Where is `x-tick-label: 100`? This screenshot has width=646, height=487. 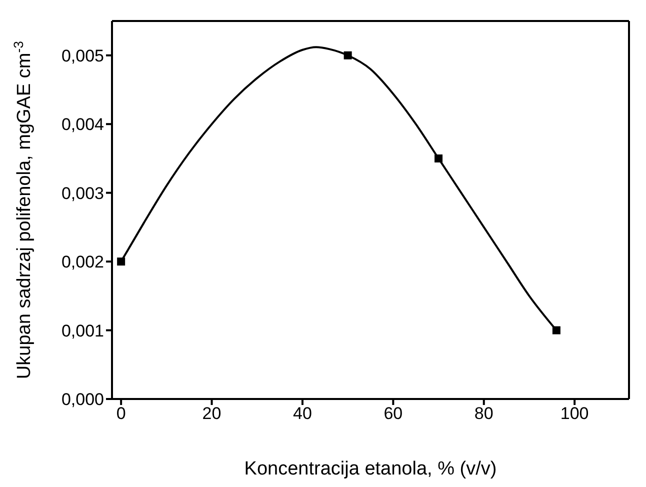 x-tick-label: 100 is located at coordinates (574, 414).